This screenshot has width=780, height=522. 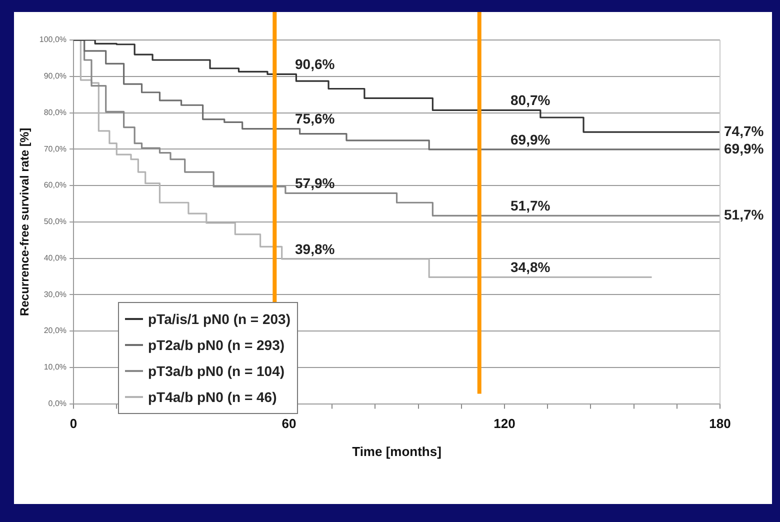 What do you see at coordinates (25, 222) in the screenshot?
I see `y-axis-title: Recurrence-free survival rate [%]` at bounding box center [25, 222].